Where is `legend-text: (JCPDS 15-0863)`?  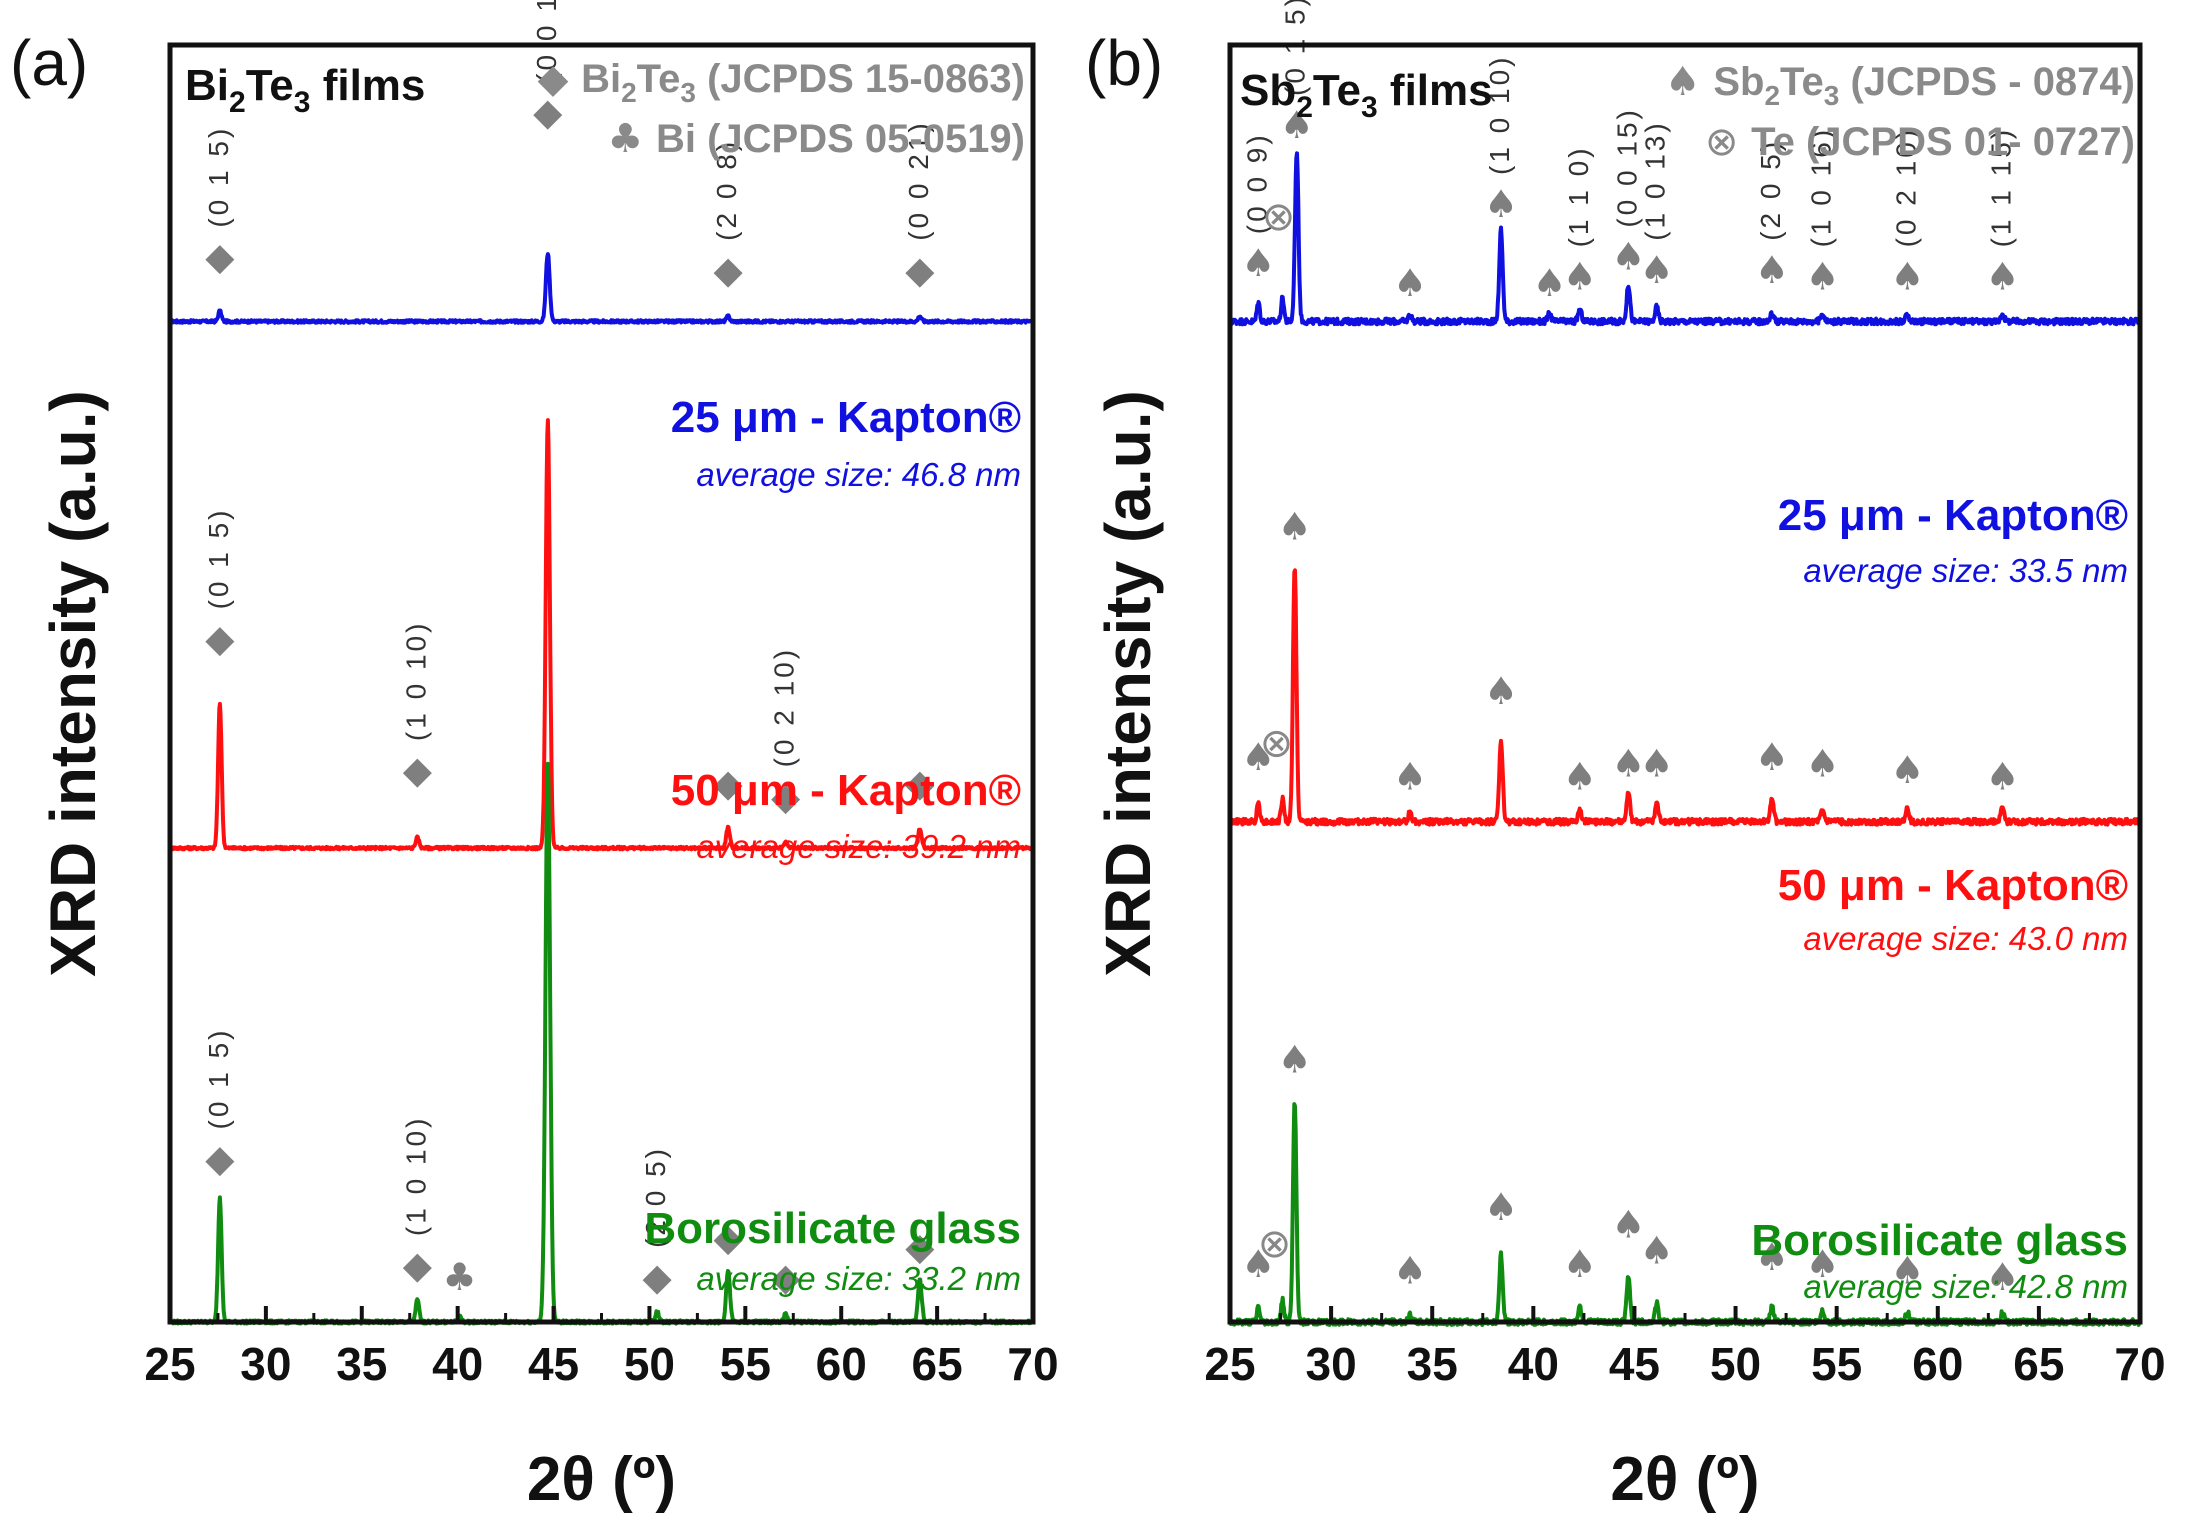
legend-text: (JCPDS 15-0863) is located at coordinates (860, 79).